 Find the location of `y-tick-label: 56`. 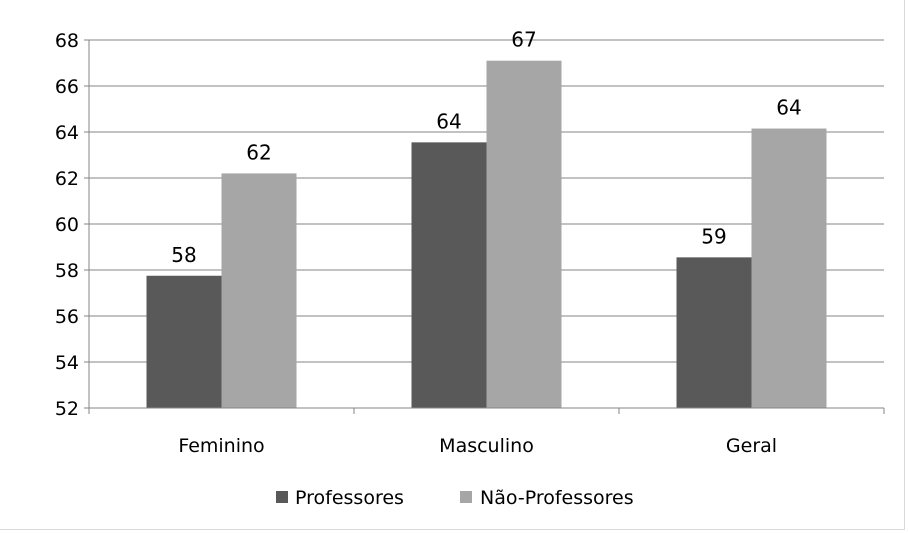

y-tick-label: 56 is located at coordinates (67, 317).